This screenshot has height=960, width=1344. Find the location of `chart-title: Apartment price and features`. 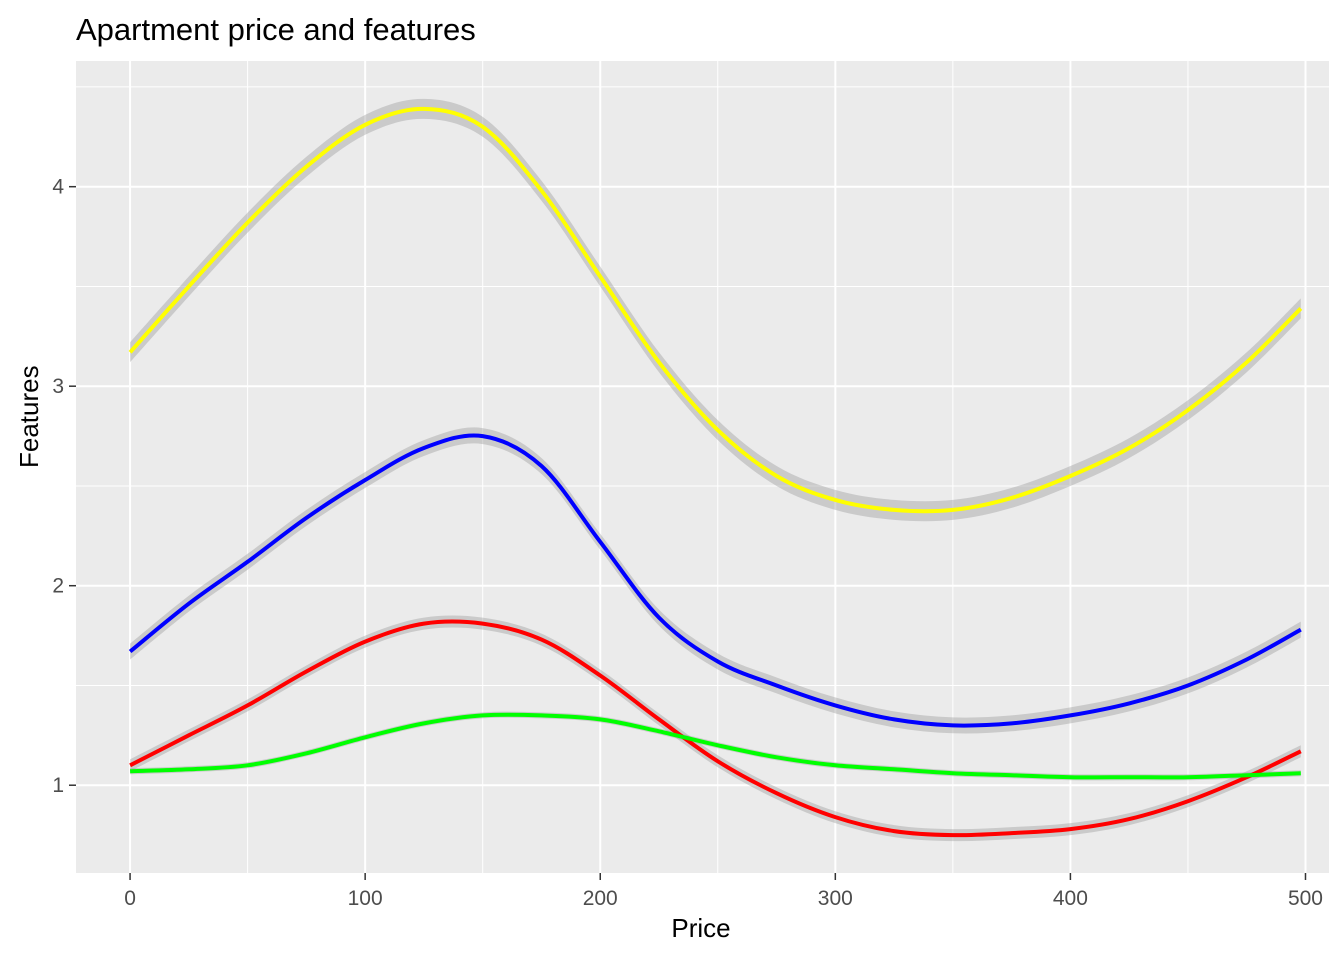

chart-title: Apartment price and features is located at coordinates (276, 29).